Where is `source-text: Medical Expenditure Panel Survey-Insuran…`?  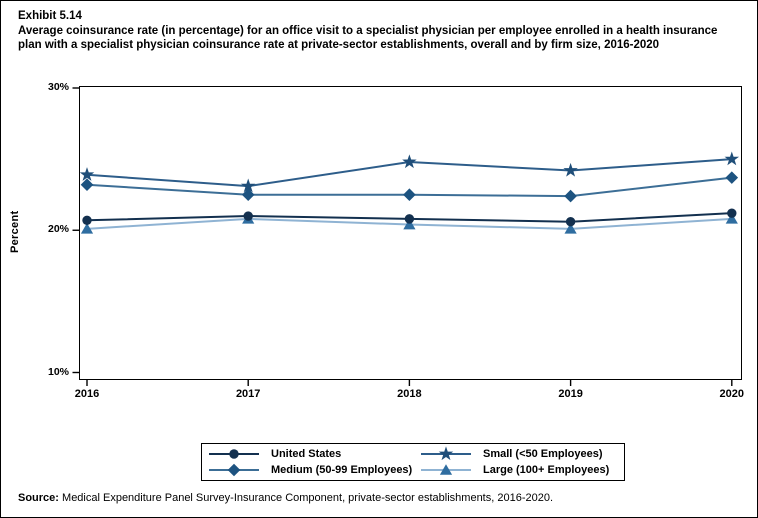 source-text: Medical Expenditure Panel Survey-Insuran… is located at coordinates (306, 498).